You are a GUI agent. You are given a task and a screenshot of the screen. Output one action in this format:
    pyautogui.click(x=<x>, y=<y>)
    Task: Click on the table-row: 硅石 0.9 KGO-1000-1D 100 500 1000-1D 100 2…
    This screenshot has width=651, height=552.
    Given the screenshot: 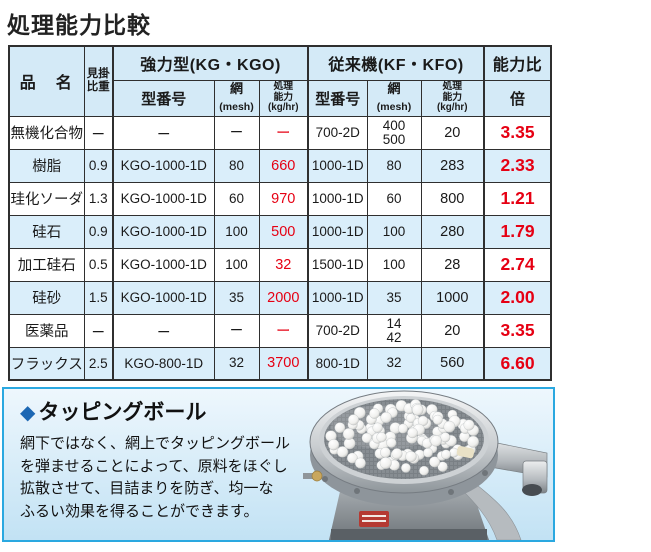 What is the action you would take?
    pyautogui.click(x=280, y=231)
    